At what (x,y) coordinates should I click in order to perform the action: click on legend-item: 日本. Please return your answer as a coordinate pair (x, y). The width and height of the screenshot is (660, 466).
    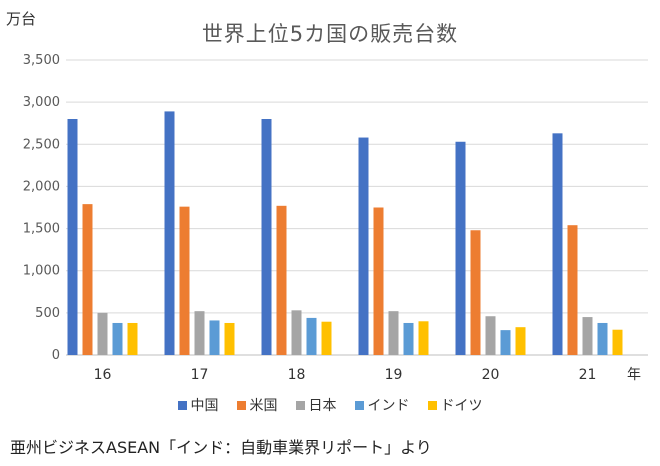
    Looking at the image, I should click on (316, 405).